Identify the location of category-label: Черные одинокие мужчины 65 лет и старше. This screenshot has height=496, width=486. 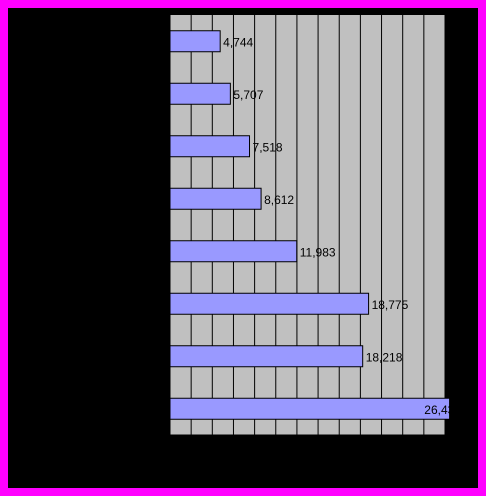
(131, 94).